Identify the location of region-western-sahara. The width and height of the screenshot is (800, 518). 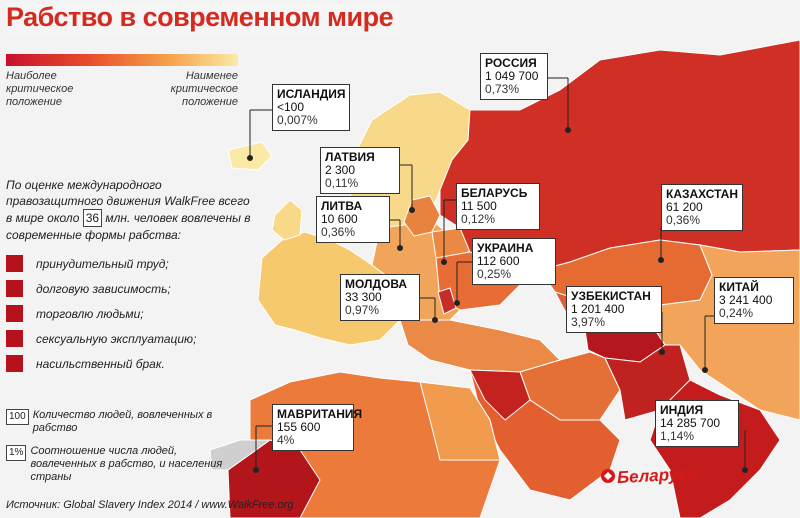
(240, 455).